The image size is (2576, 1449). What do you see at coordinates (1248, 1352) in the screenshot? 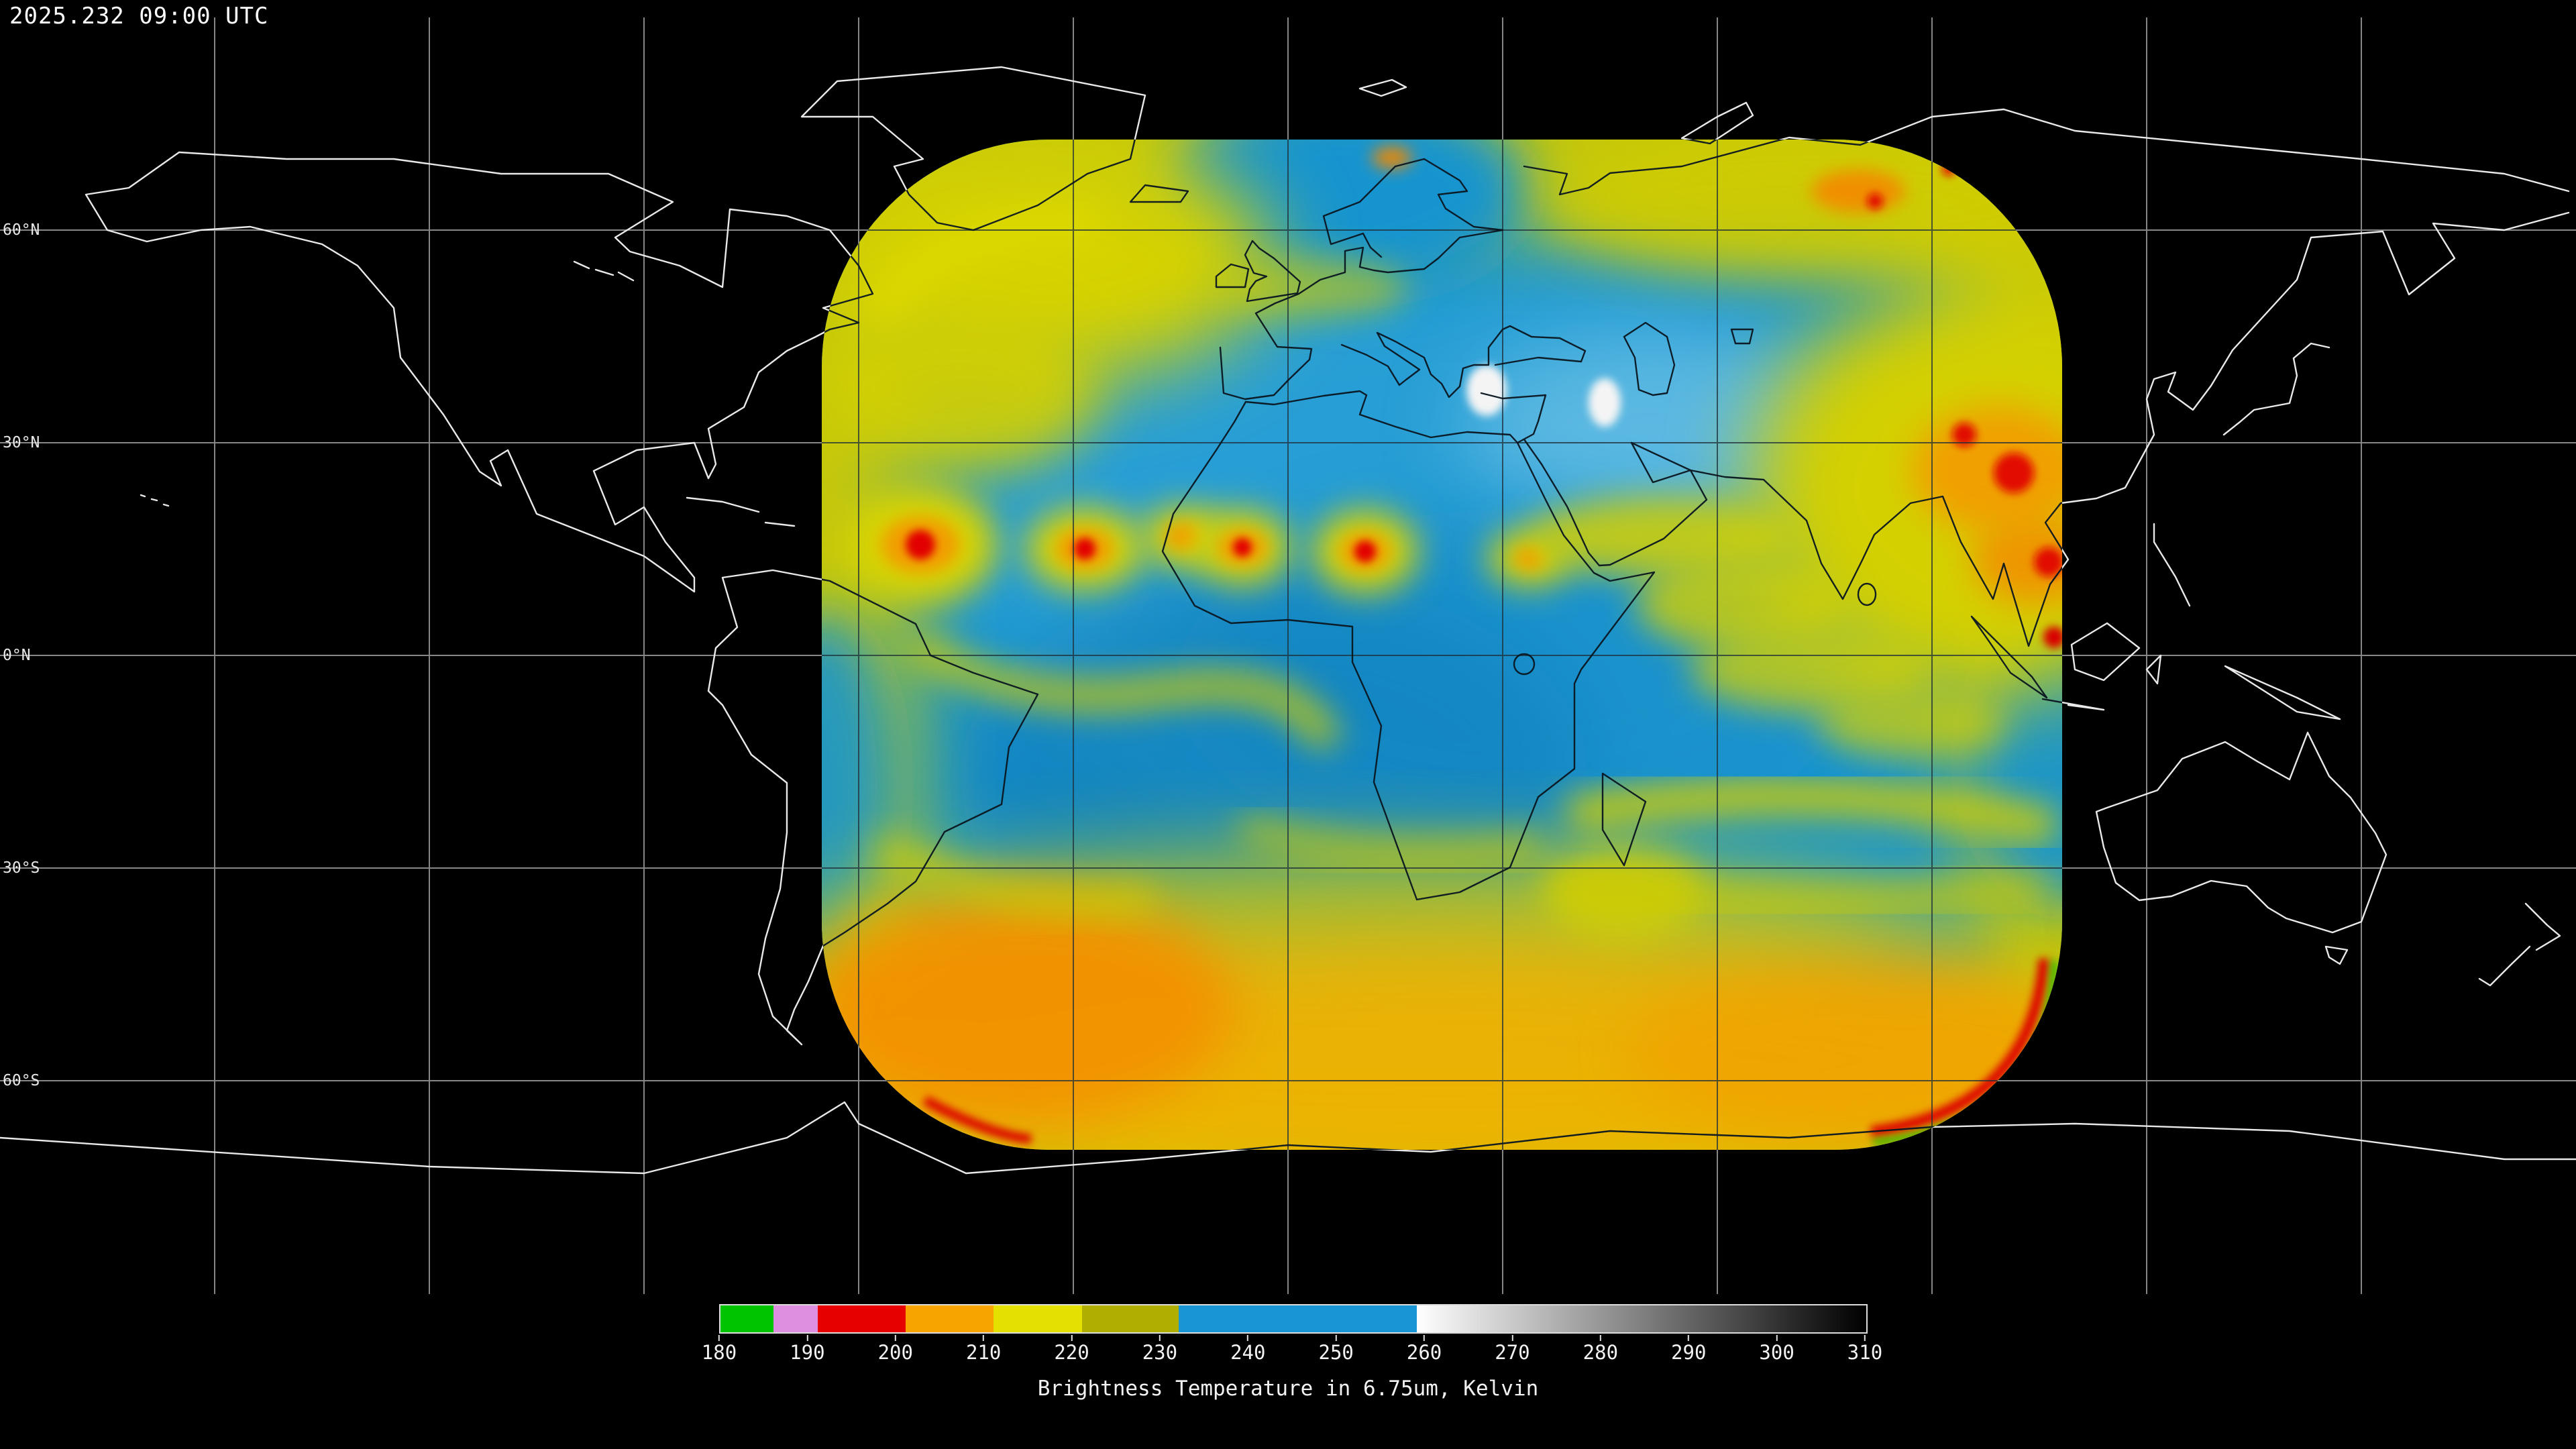
I see `tick-label: 240` at bounding box center [1248, 1352].